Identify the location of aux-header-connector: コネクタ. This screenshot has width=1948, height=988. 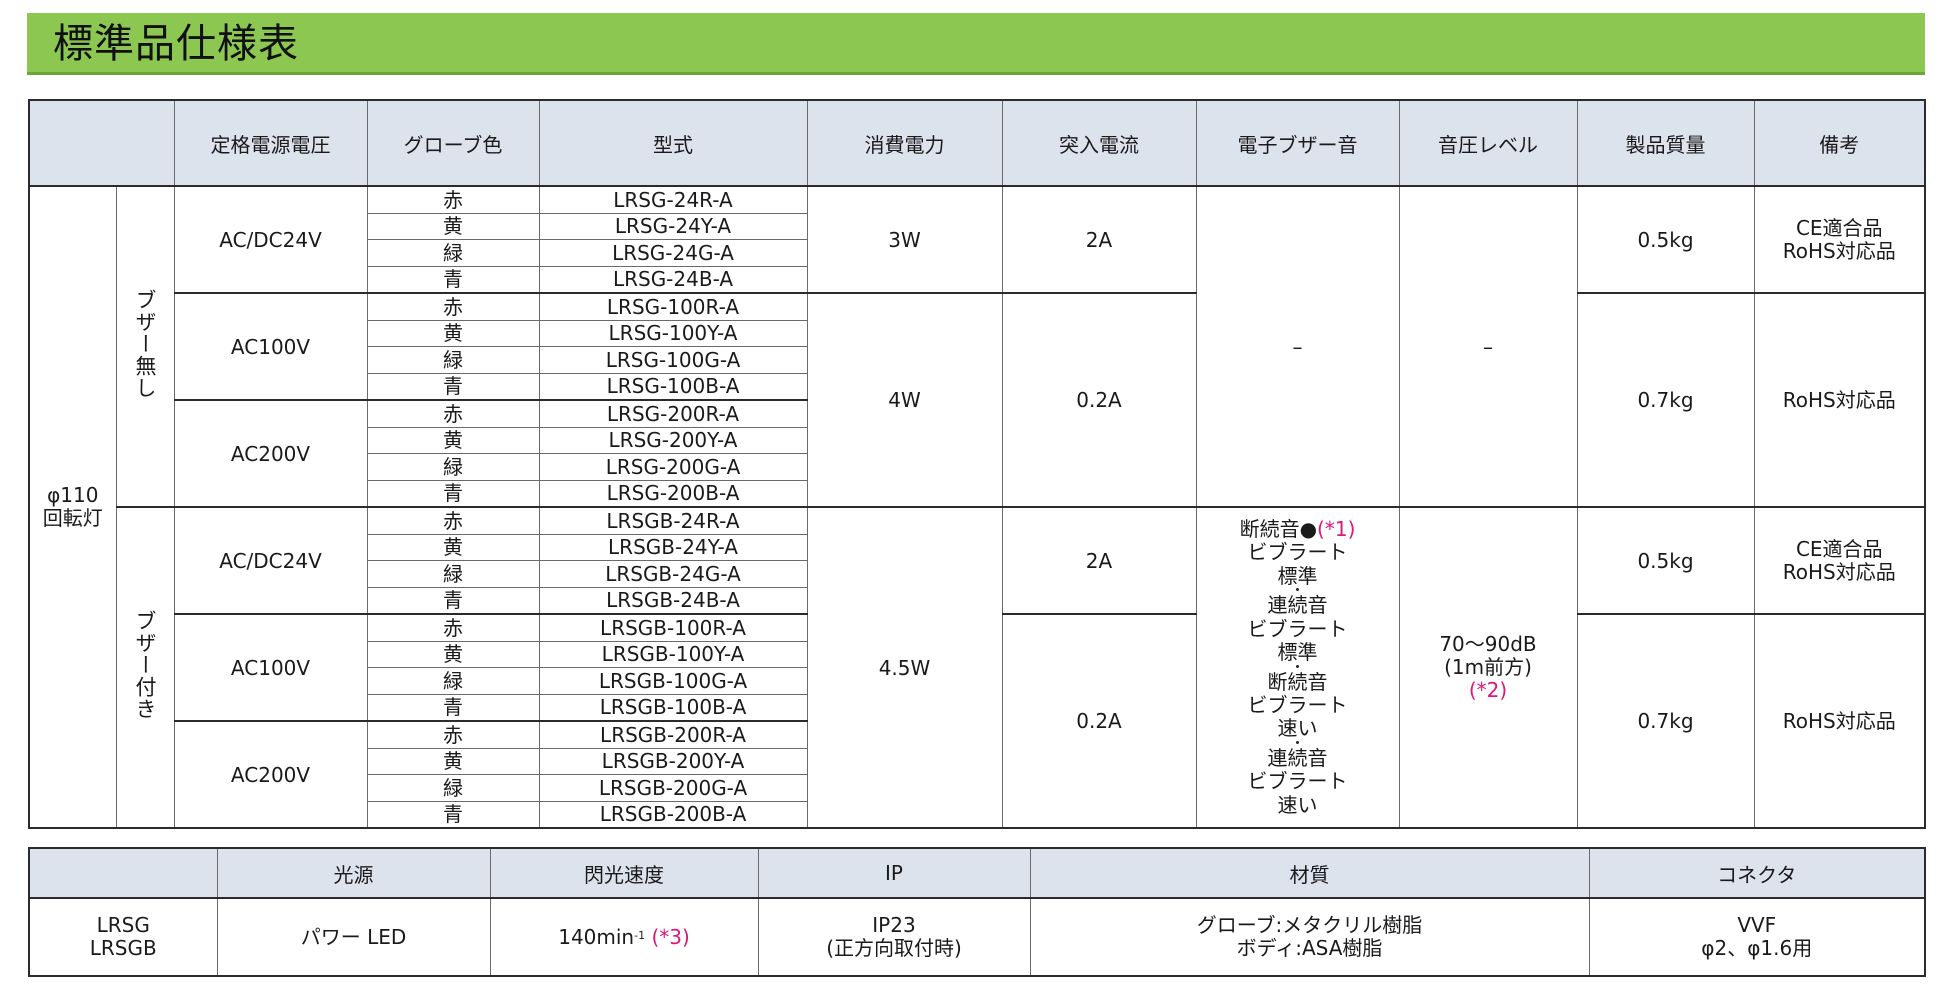
(1757, 873).